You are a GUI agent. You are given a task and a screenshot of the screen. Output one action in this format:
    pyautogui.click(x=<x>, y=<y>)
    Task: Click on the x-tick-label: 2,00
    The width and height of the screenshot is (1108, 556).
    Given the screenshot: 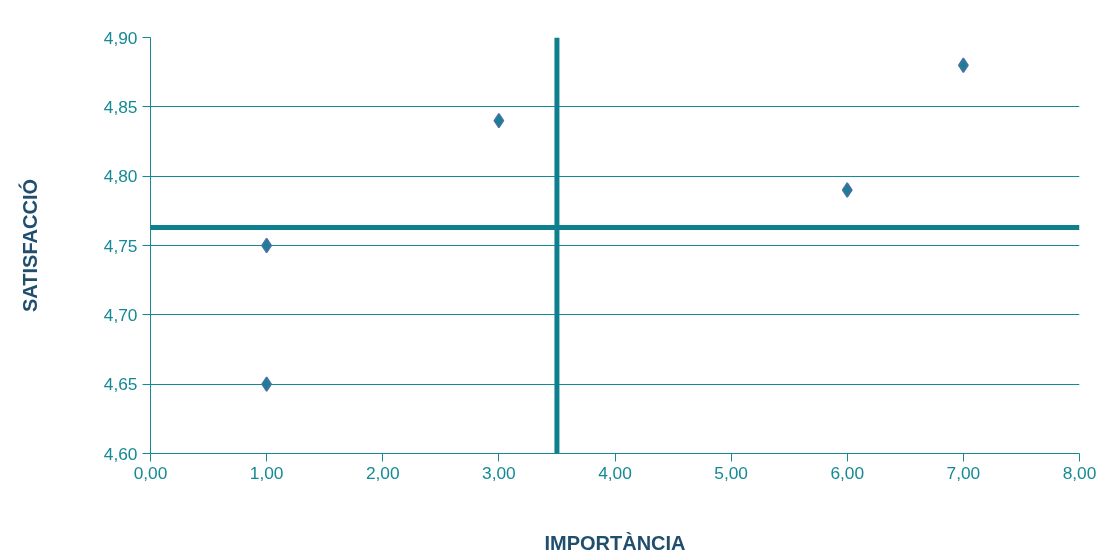 What is the action you would take?
    pyautogui.click(x=382, y=472)
    